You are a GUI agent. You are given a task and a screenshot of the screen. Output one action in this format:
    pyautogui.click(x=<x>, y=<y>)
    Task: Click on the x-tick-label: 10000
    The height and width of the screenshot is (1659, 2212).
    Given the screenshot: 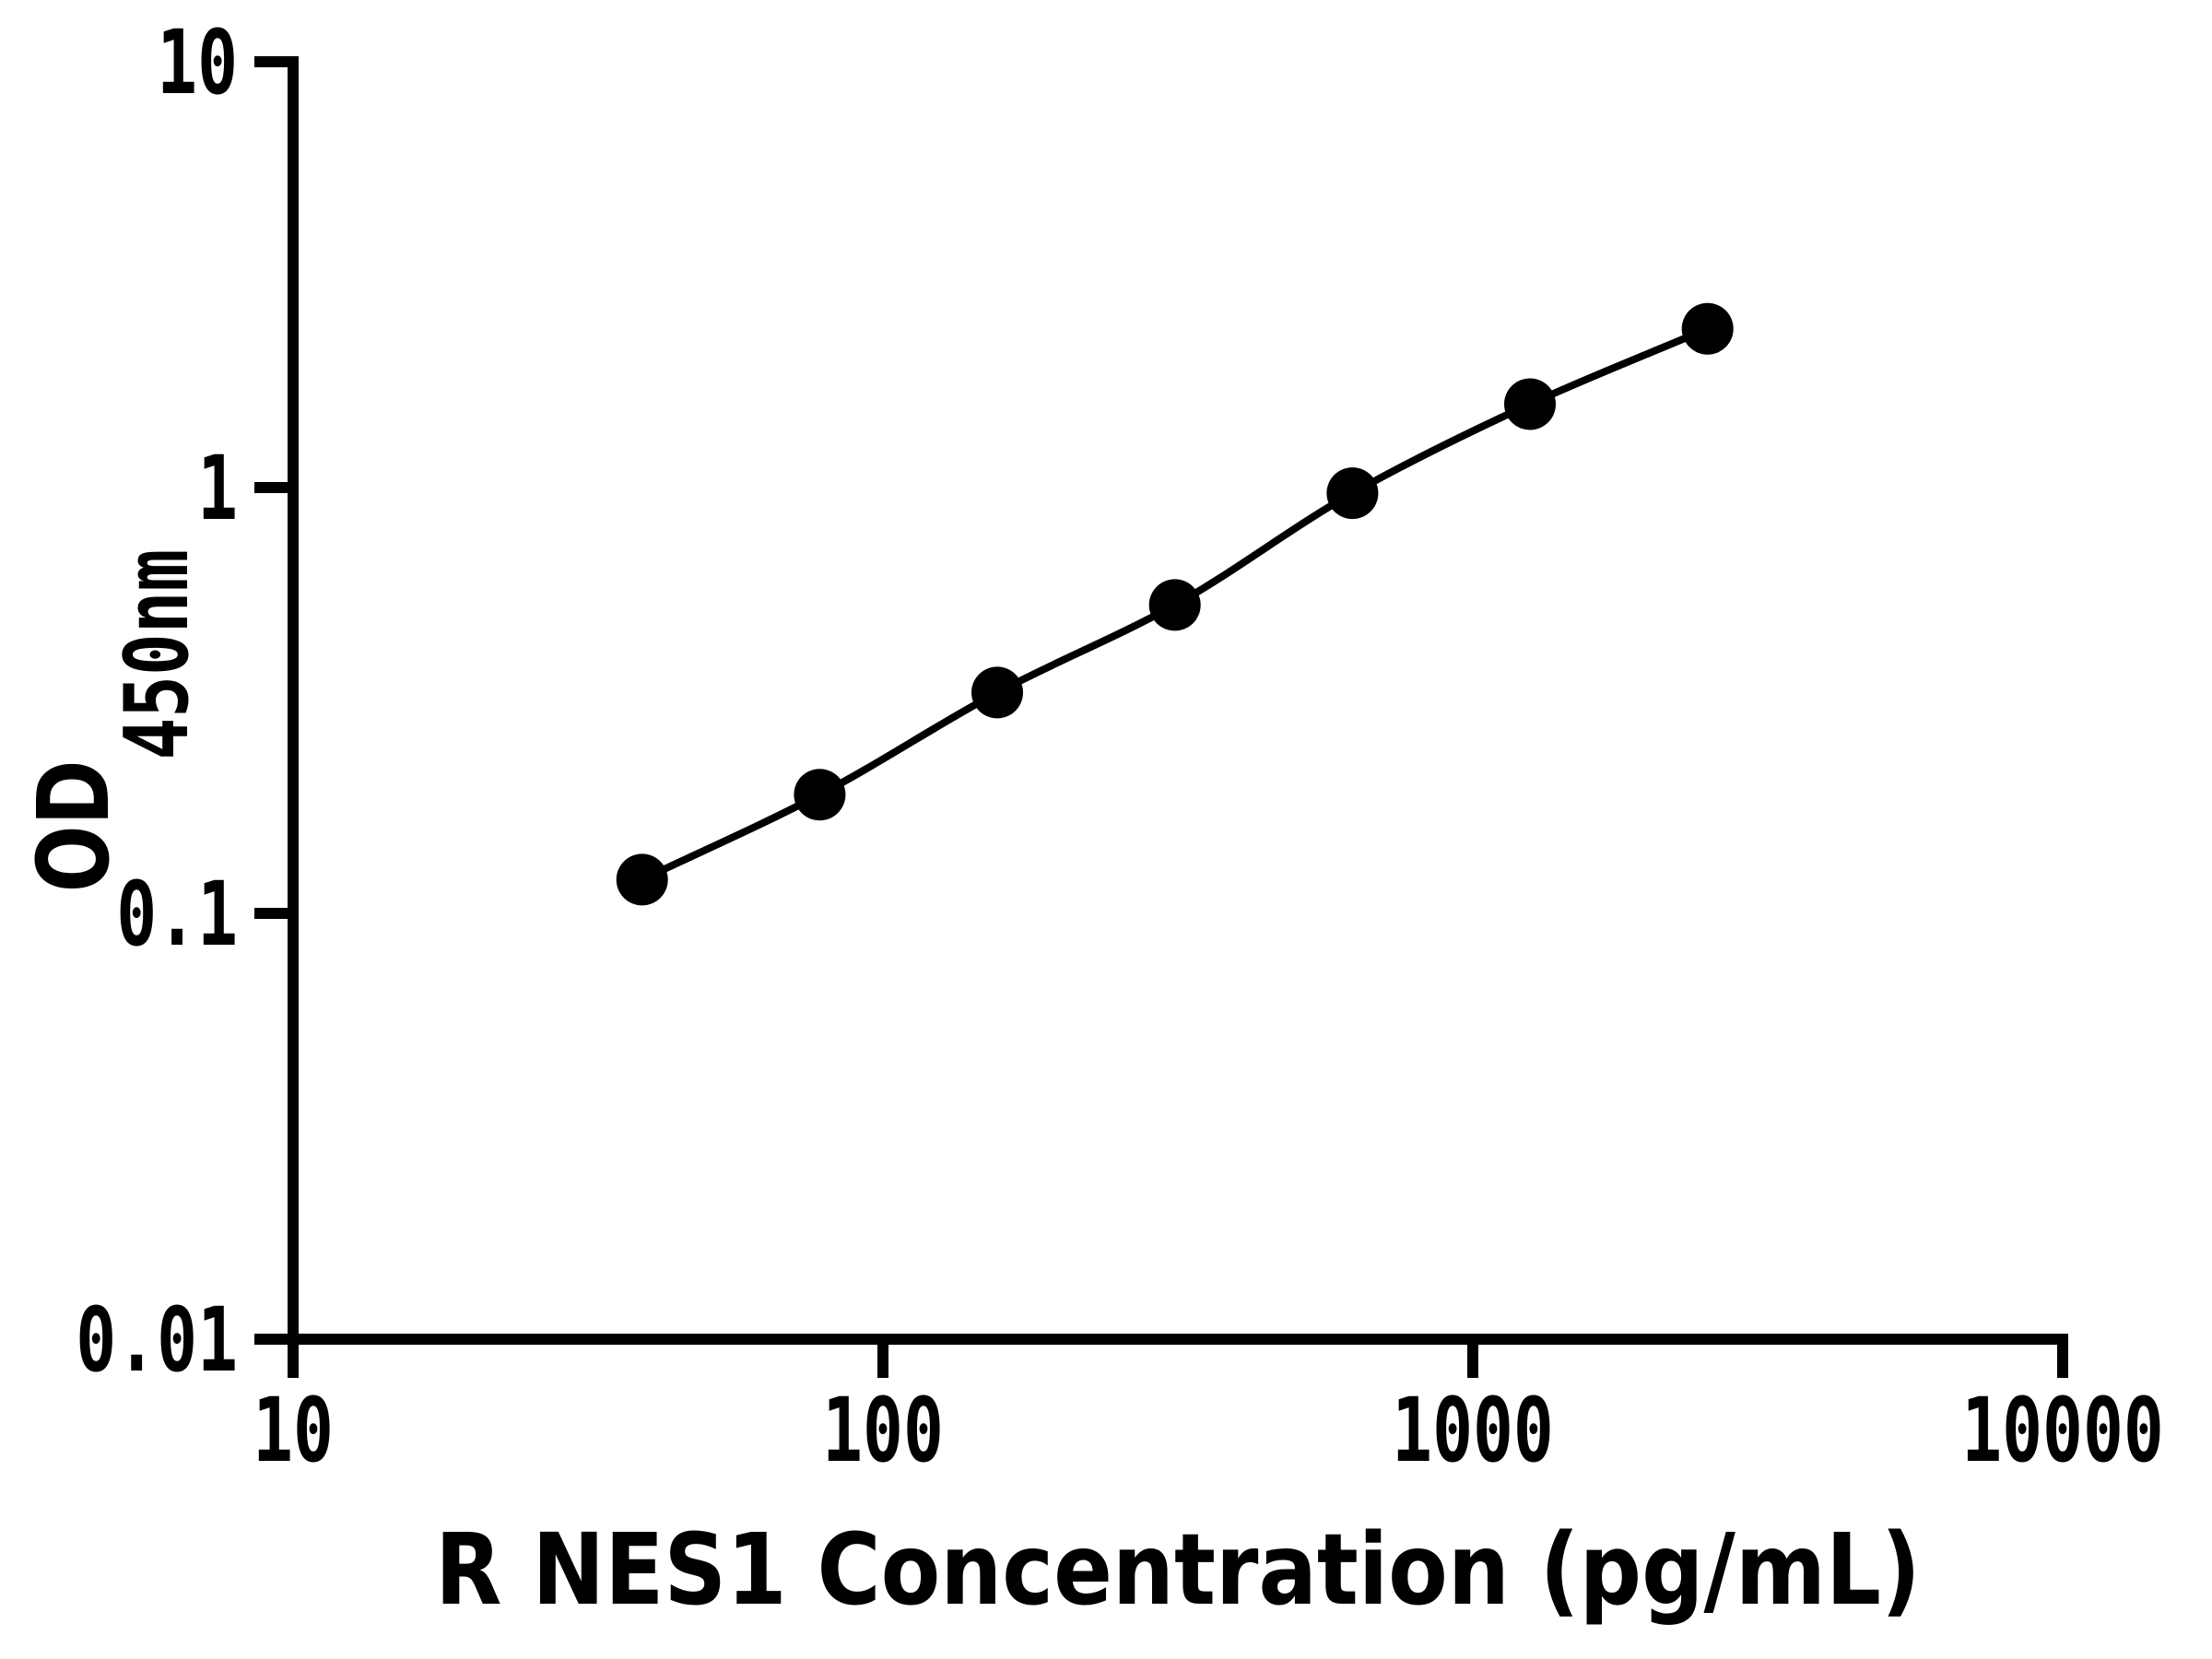 What is the action you would take?
    pyautogui.click(x=2062, y=1431)
    